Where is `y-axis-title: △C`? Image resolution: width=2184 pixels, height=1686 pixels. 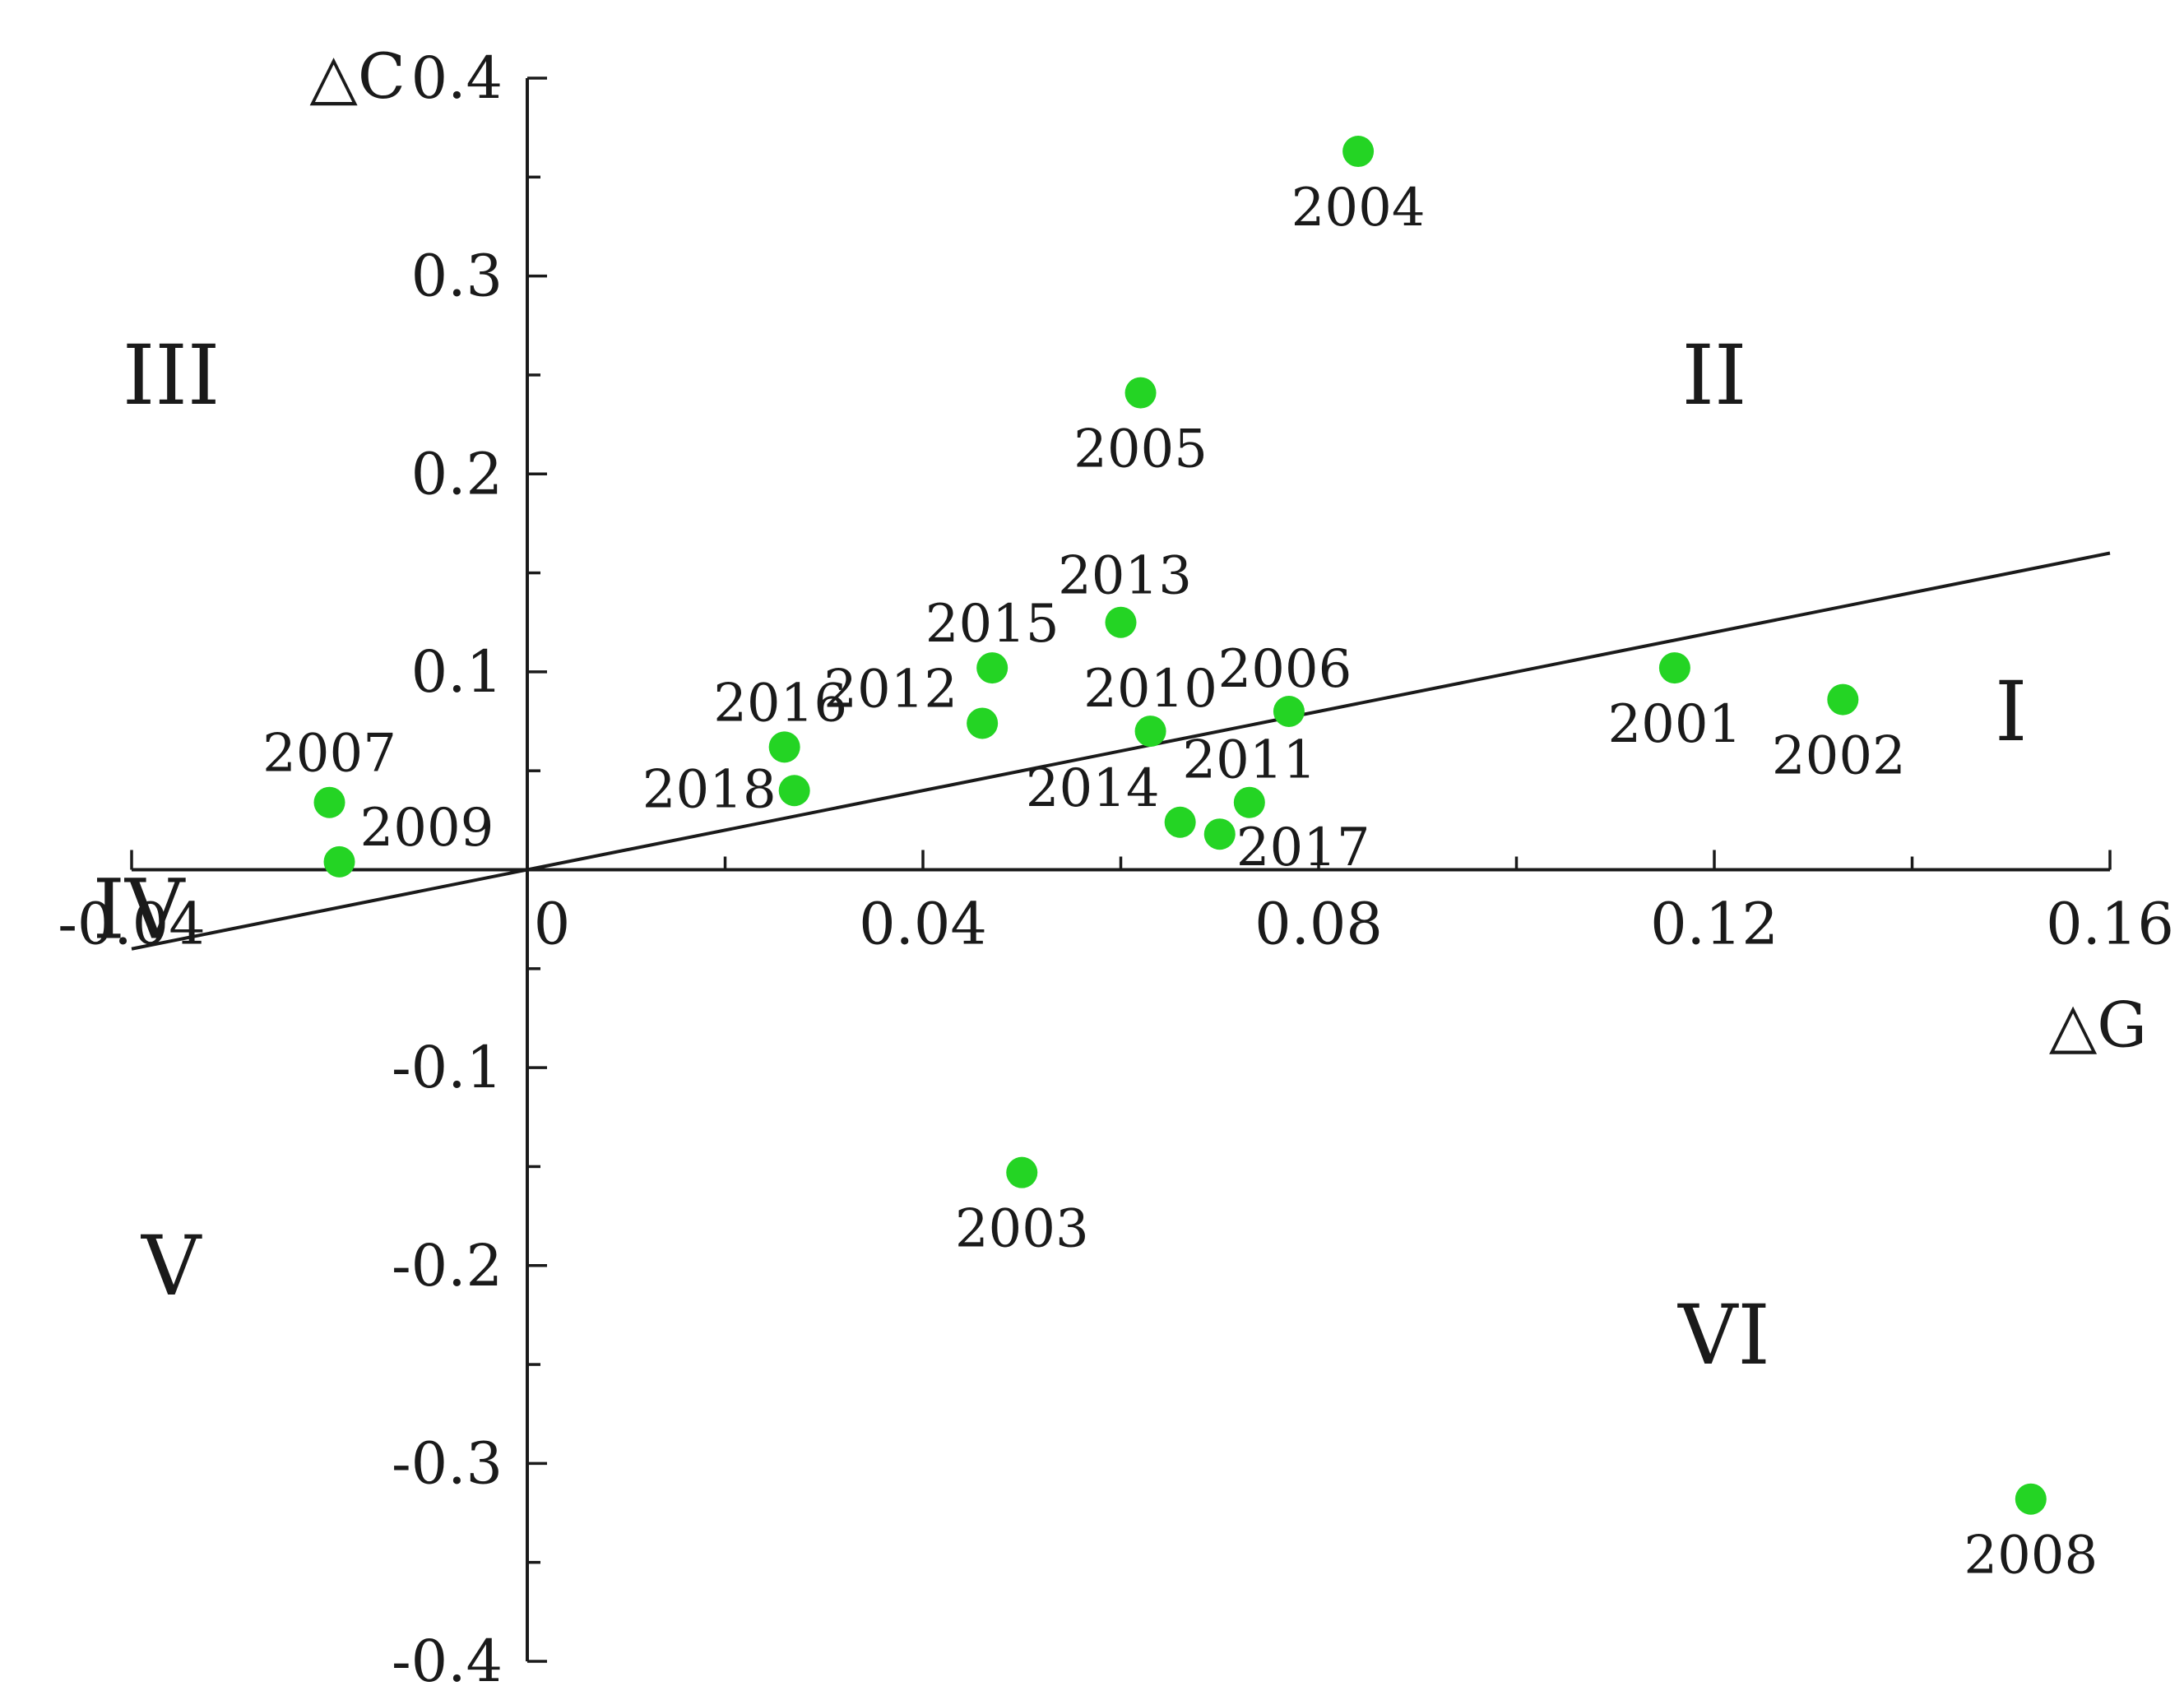
y-axis-title: △C is located at coordinates (357, 76).